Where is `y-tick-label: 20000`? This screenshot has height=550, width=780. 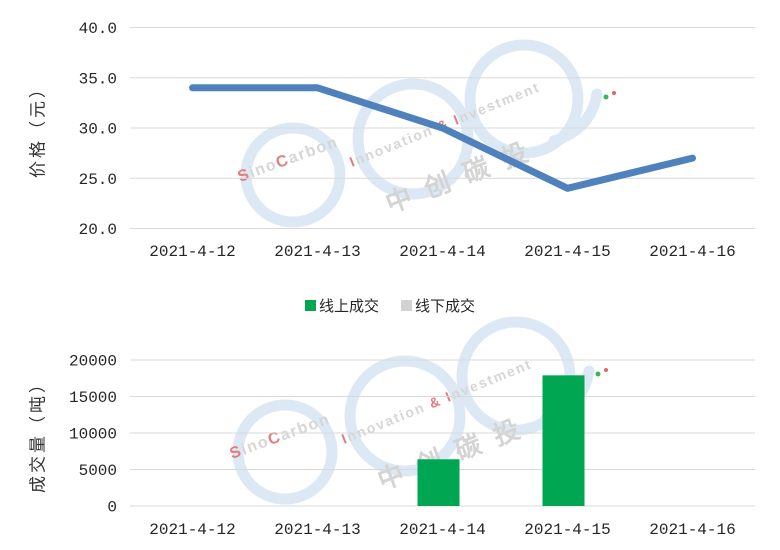
y-tick-label: 20000 is located at coordinates (93, 362).